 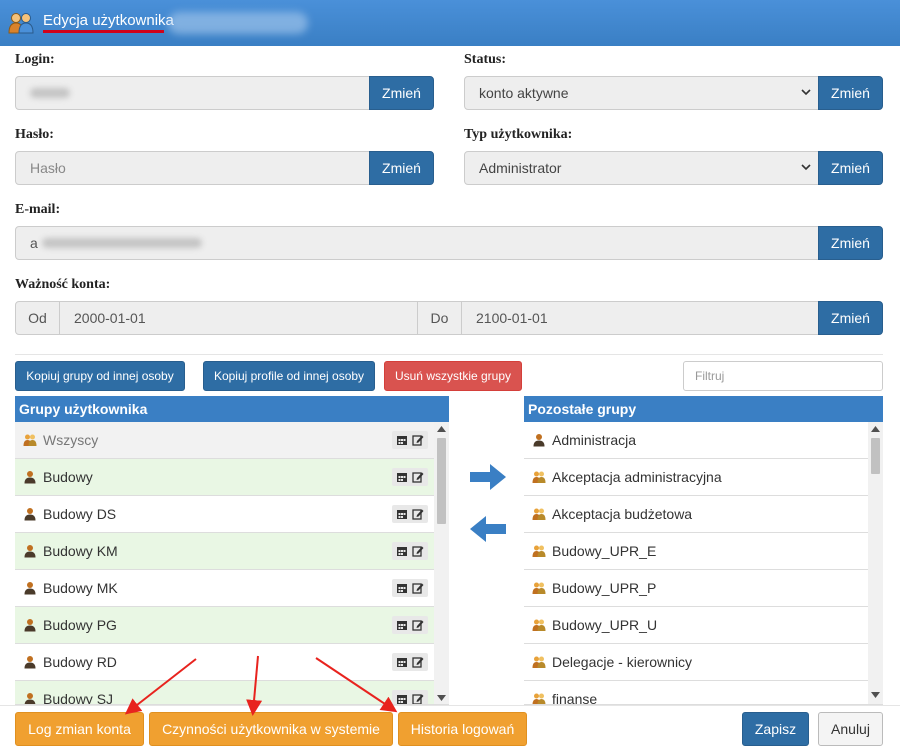 I want to click on group-name: finanse, so click(x=575, y=698).